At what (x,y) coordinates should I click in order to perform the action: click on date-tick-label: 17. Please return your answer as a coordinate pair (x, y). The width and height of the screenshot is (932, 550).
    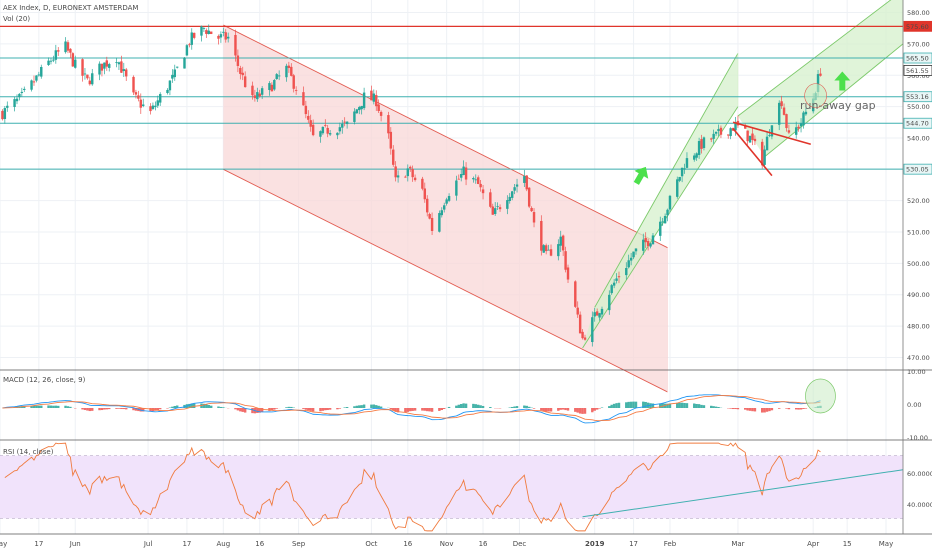
    Looking at the image, I should click on (38, 544).